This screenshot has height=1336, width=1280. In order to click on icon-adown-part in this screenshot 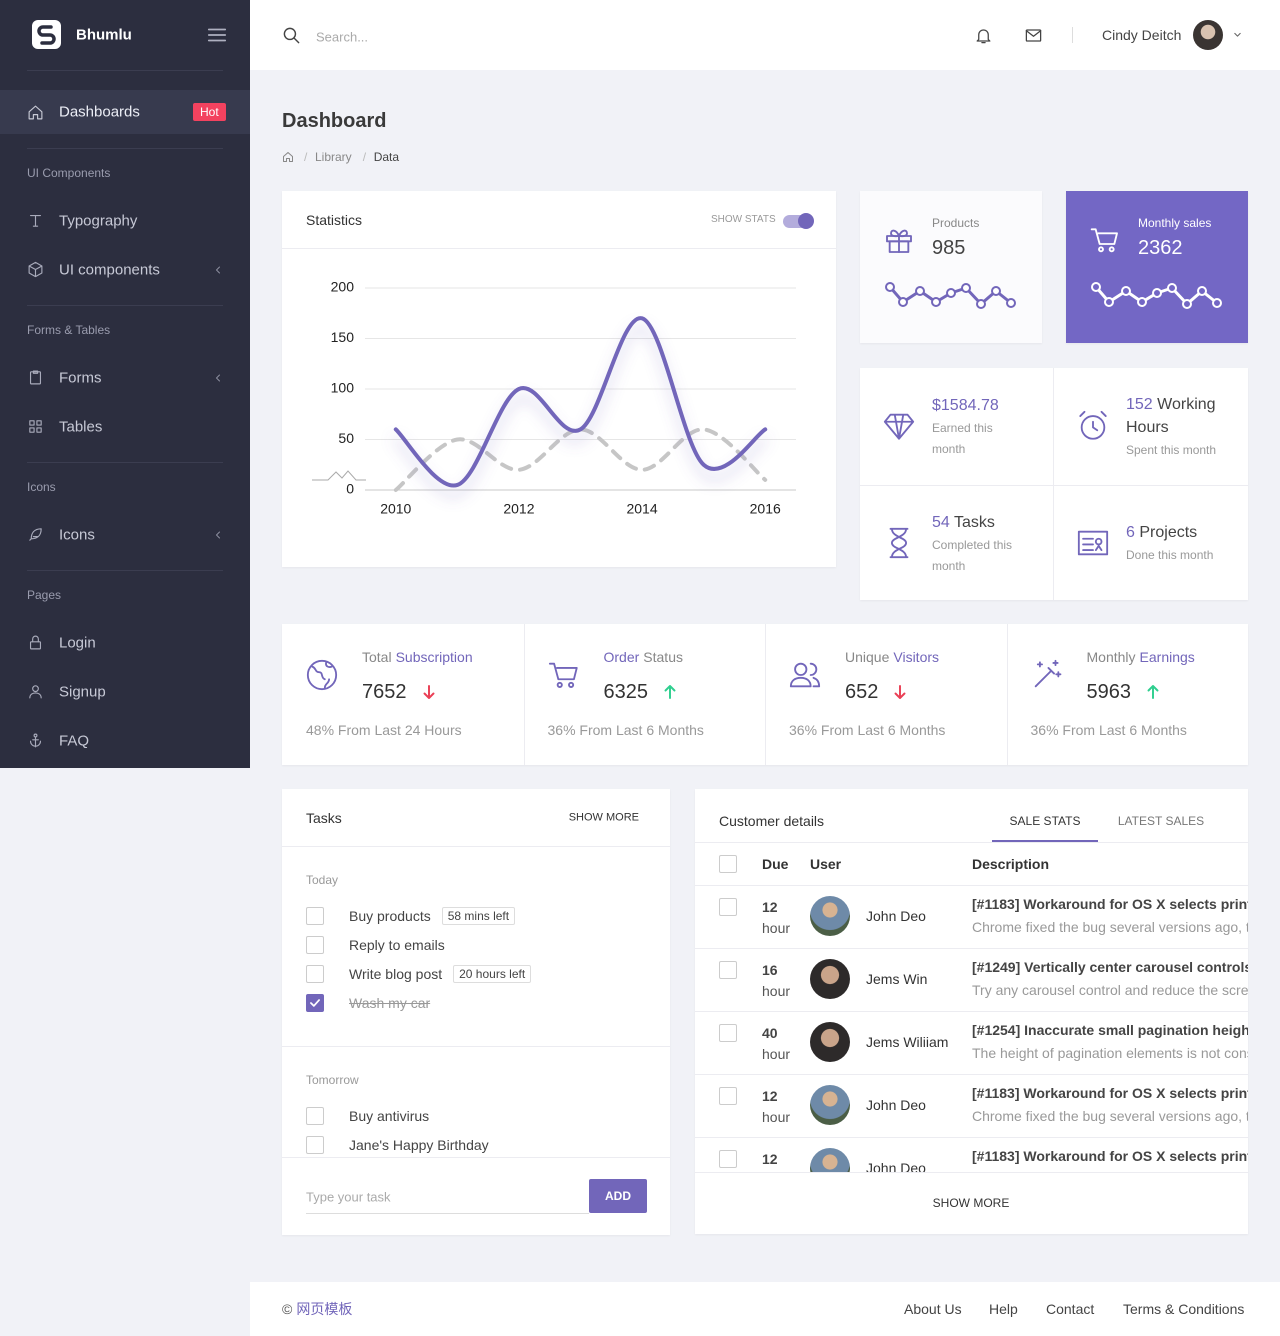, I will do `click(900, 692)`.